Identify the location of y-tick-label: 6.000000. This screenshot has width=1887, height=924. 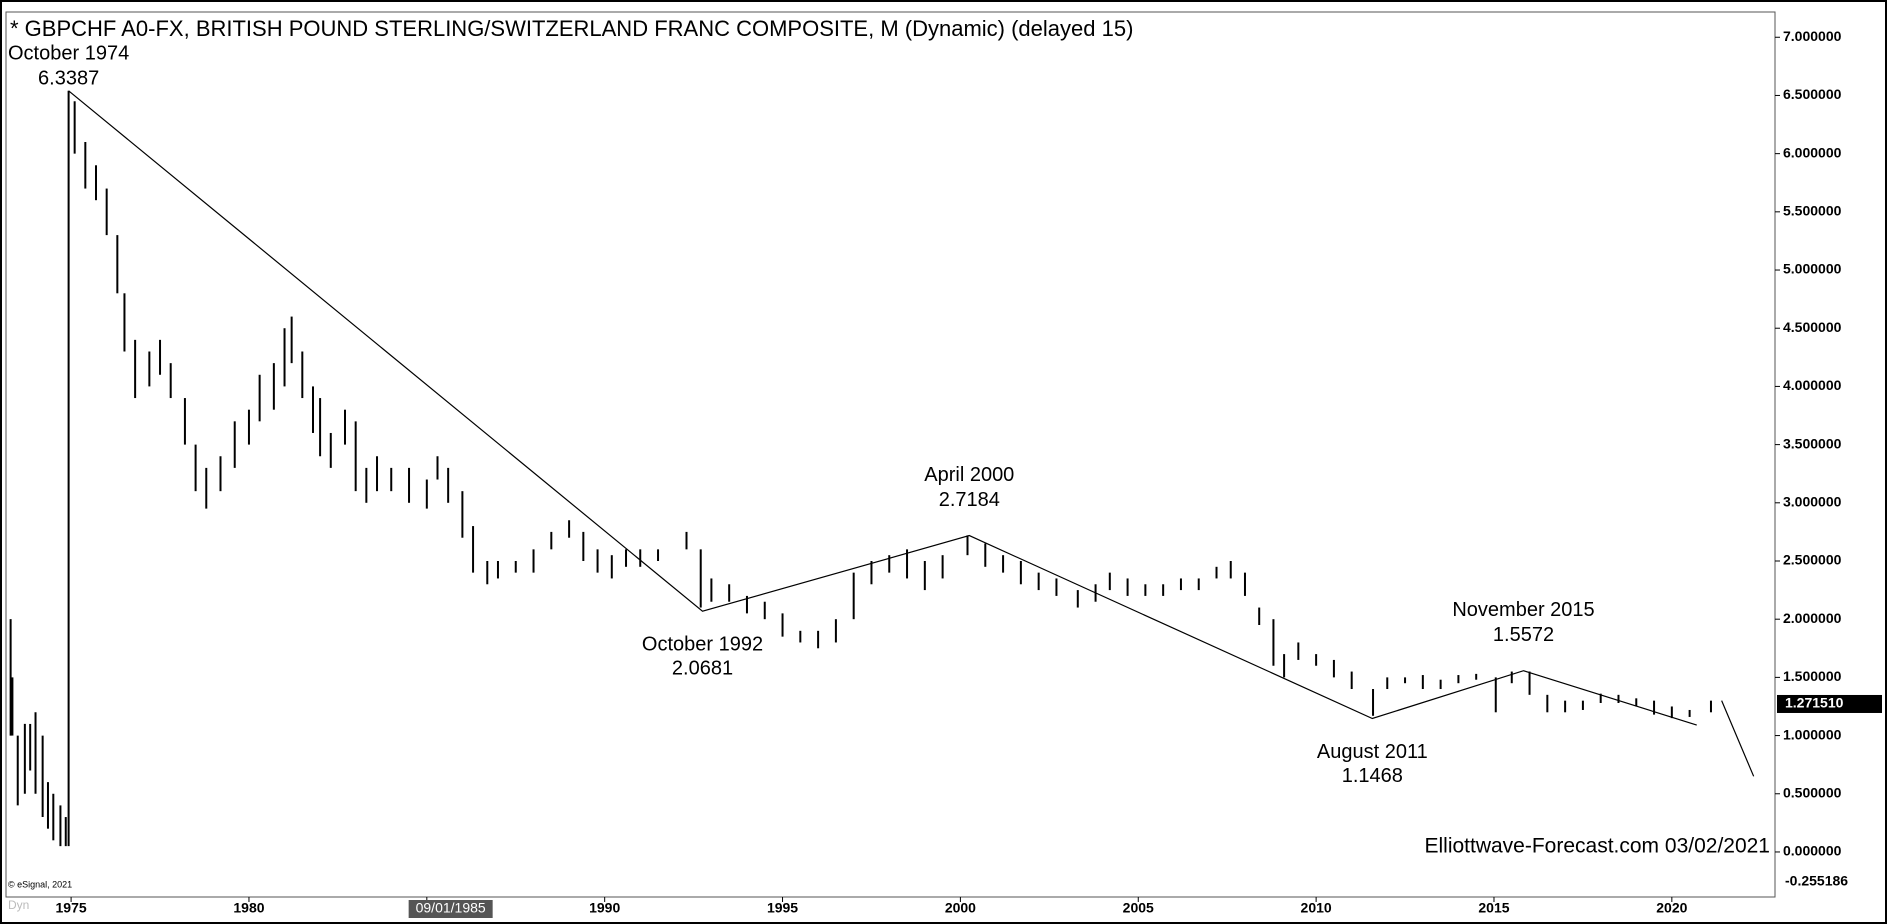
(1812, 152).